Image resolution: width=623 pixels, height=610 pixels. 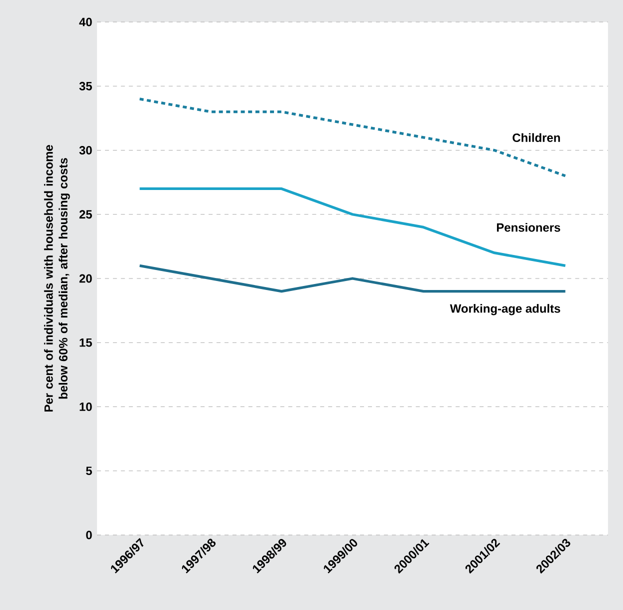 I want to click on series-label: Working-age adults, so click(x=505, y=310).